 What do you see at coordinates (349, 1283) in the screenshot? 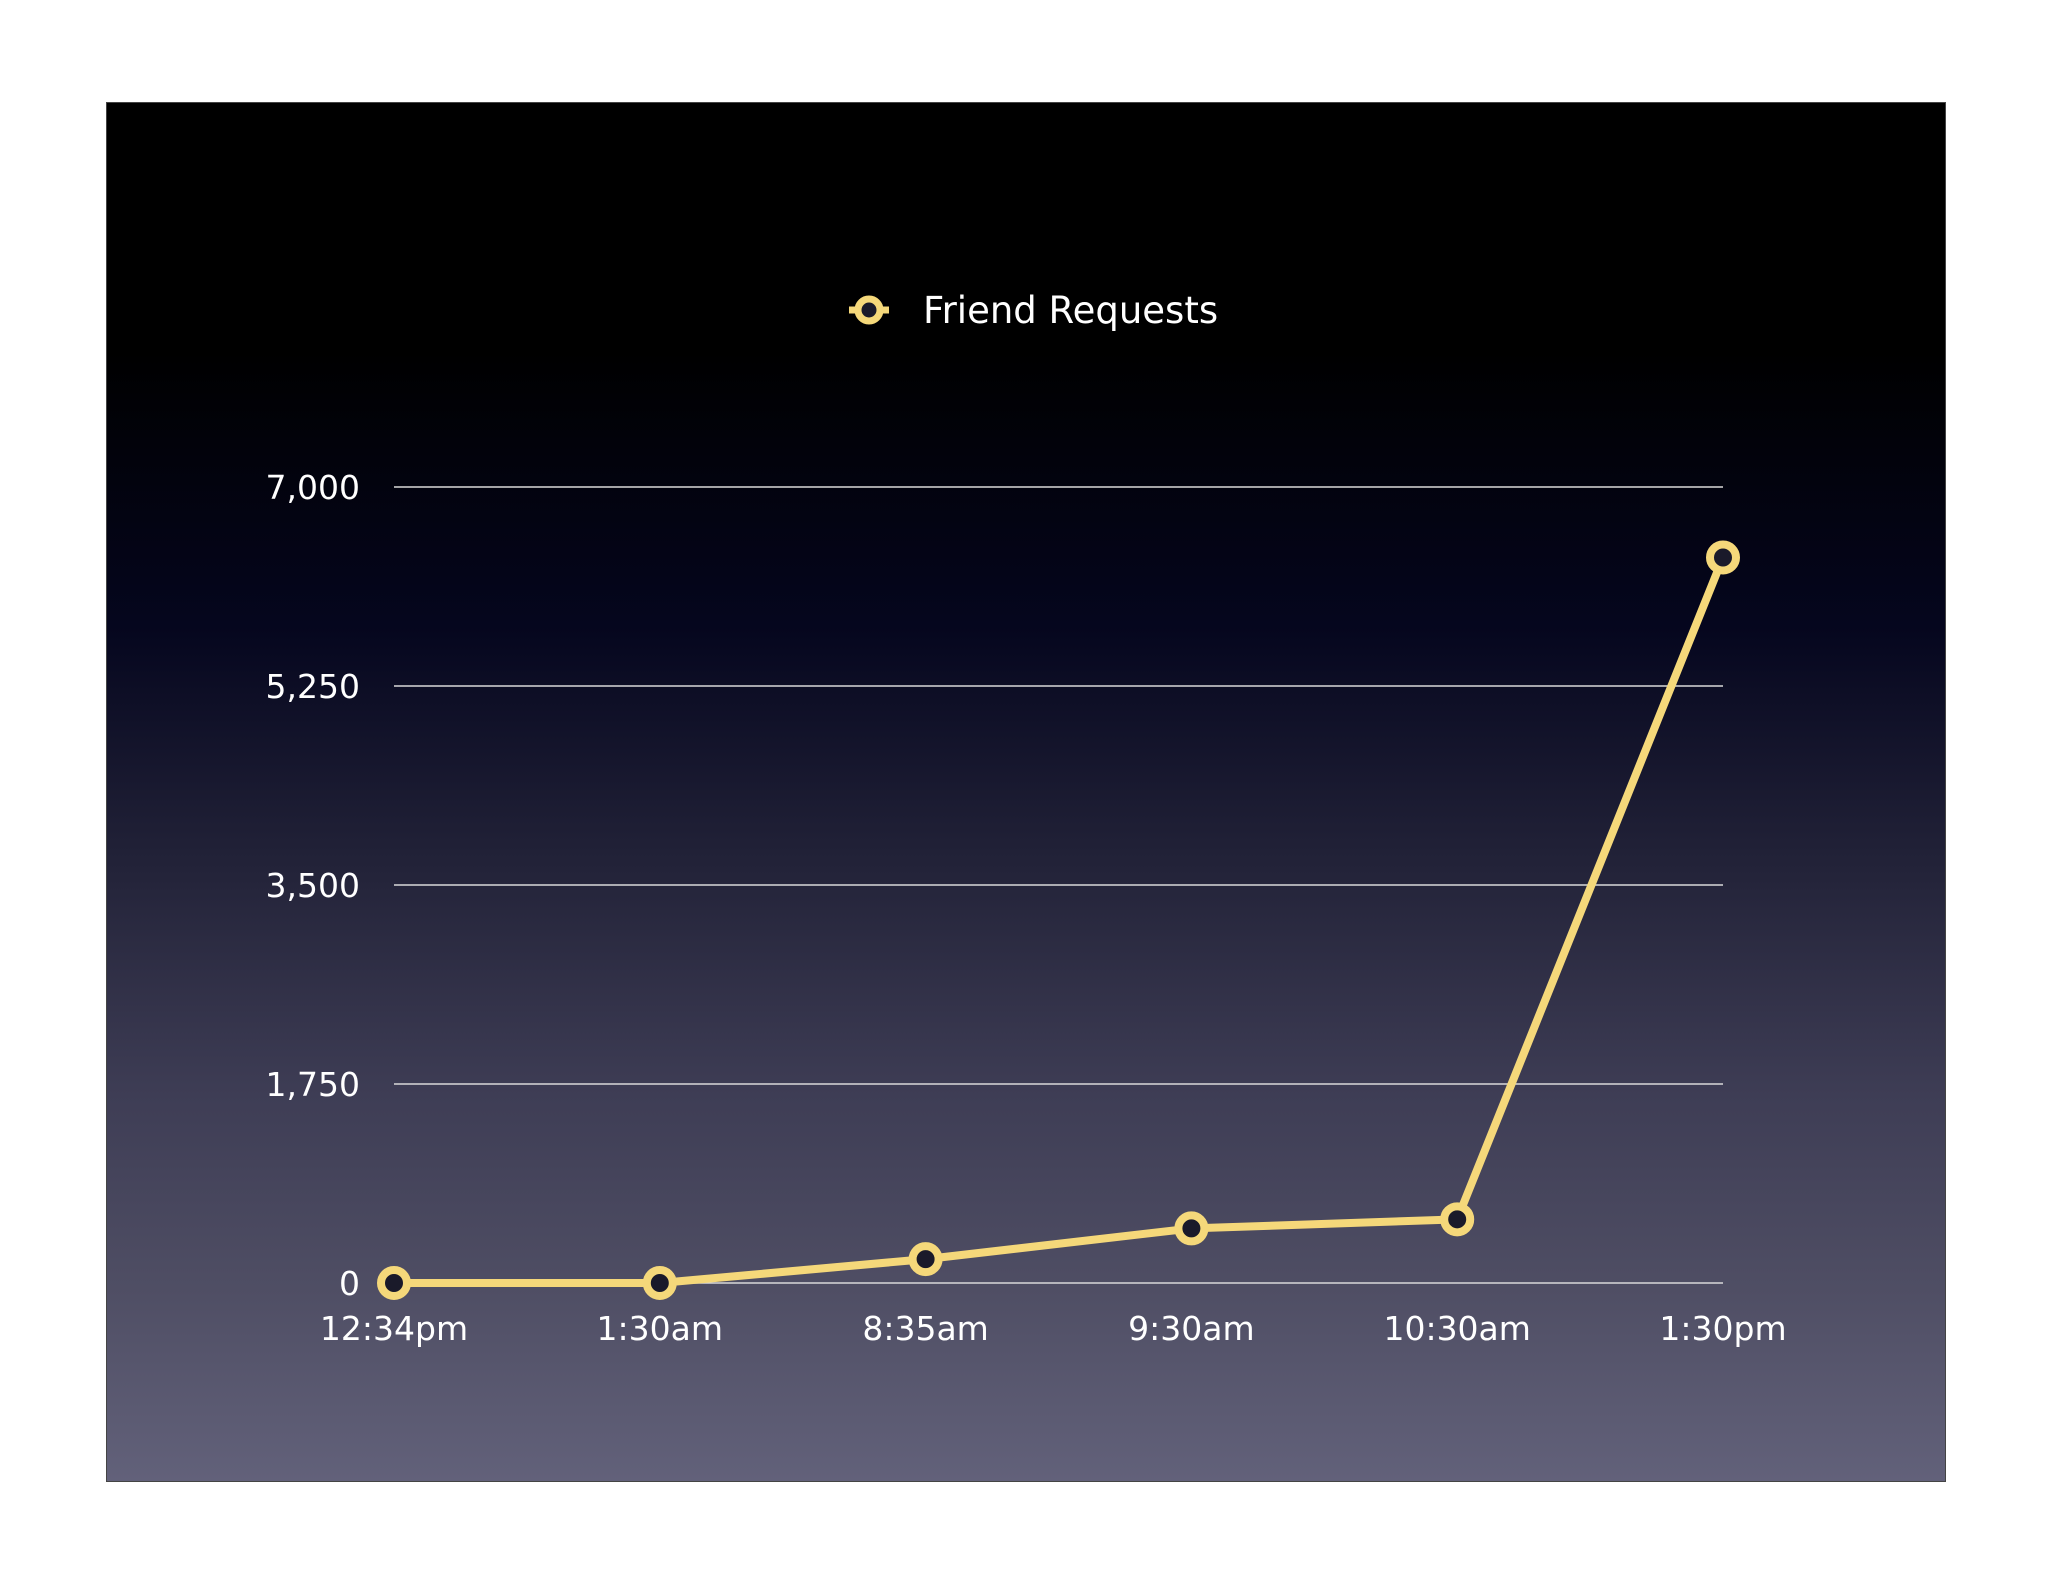
I see `y-tick-label: 0` at bounding box center [349, 1283].